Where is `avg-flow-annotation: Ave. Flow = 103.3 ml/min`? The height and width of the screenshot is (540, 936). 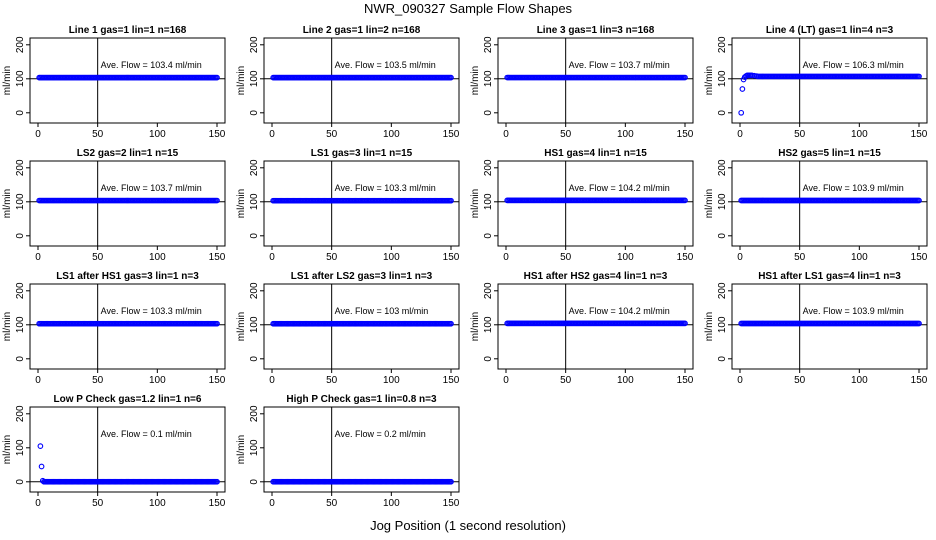 avg-flow-annotation: Ave. Flow = 103.3 ml/min is located at coordinates (151, 311).